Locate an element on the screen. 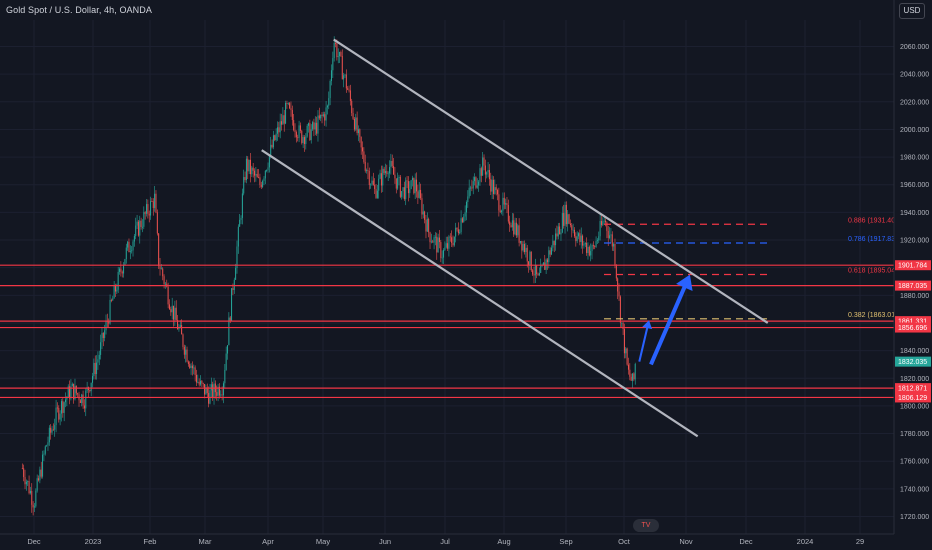 Image resolution: width=932 pixels, height=550 pixels. y-tick-label: 1960.000 is located at coordinates (914, 185).